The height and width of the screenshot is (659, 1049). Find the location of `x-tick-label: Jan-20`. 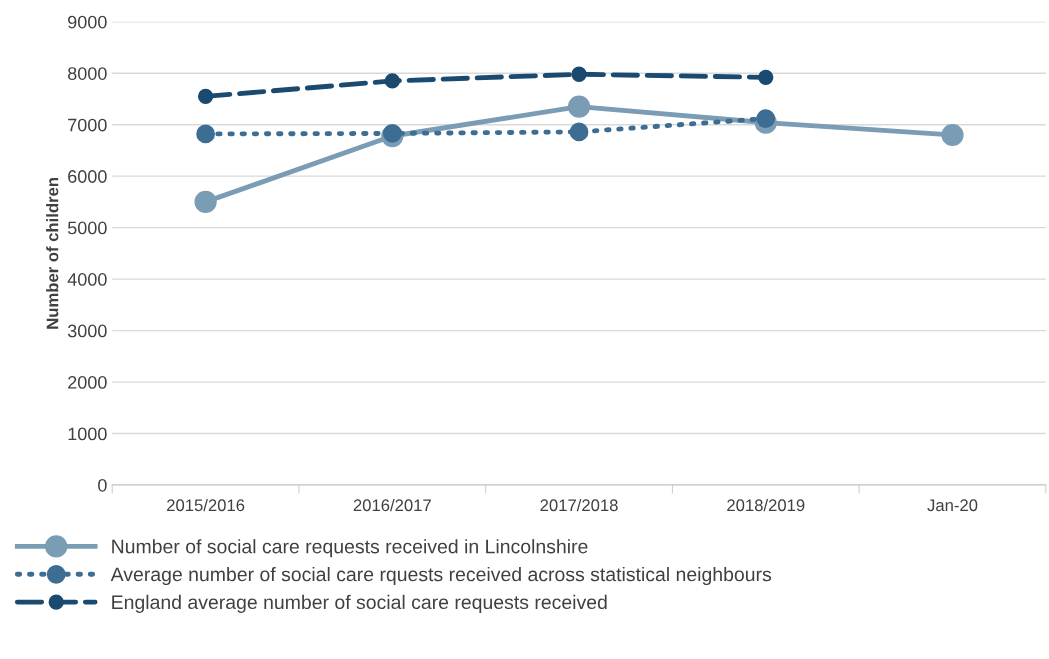

x-tick-label: Jan-20 is located at coordinates (952, 505).